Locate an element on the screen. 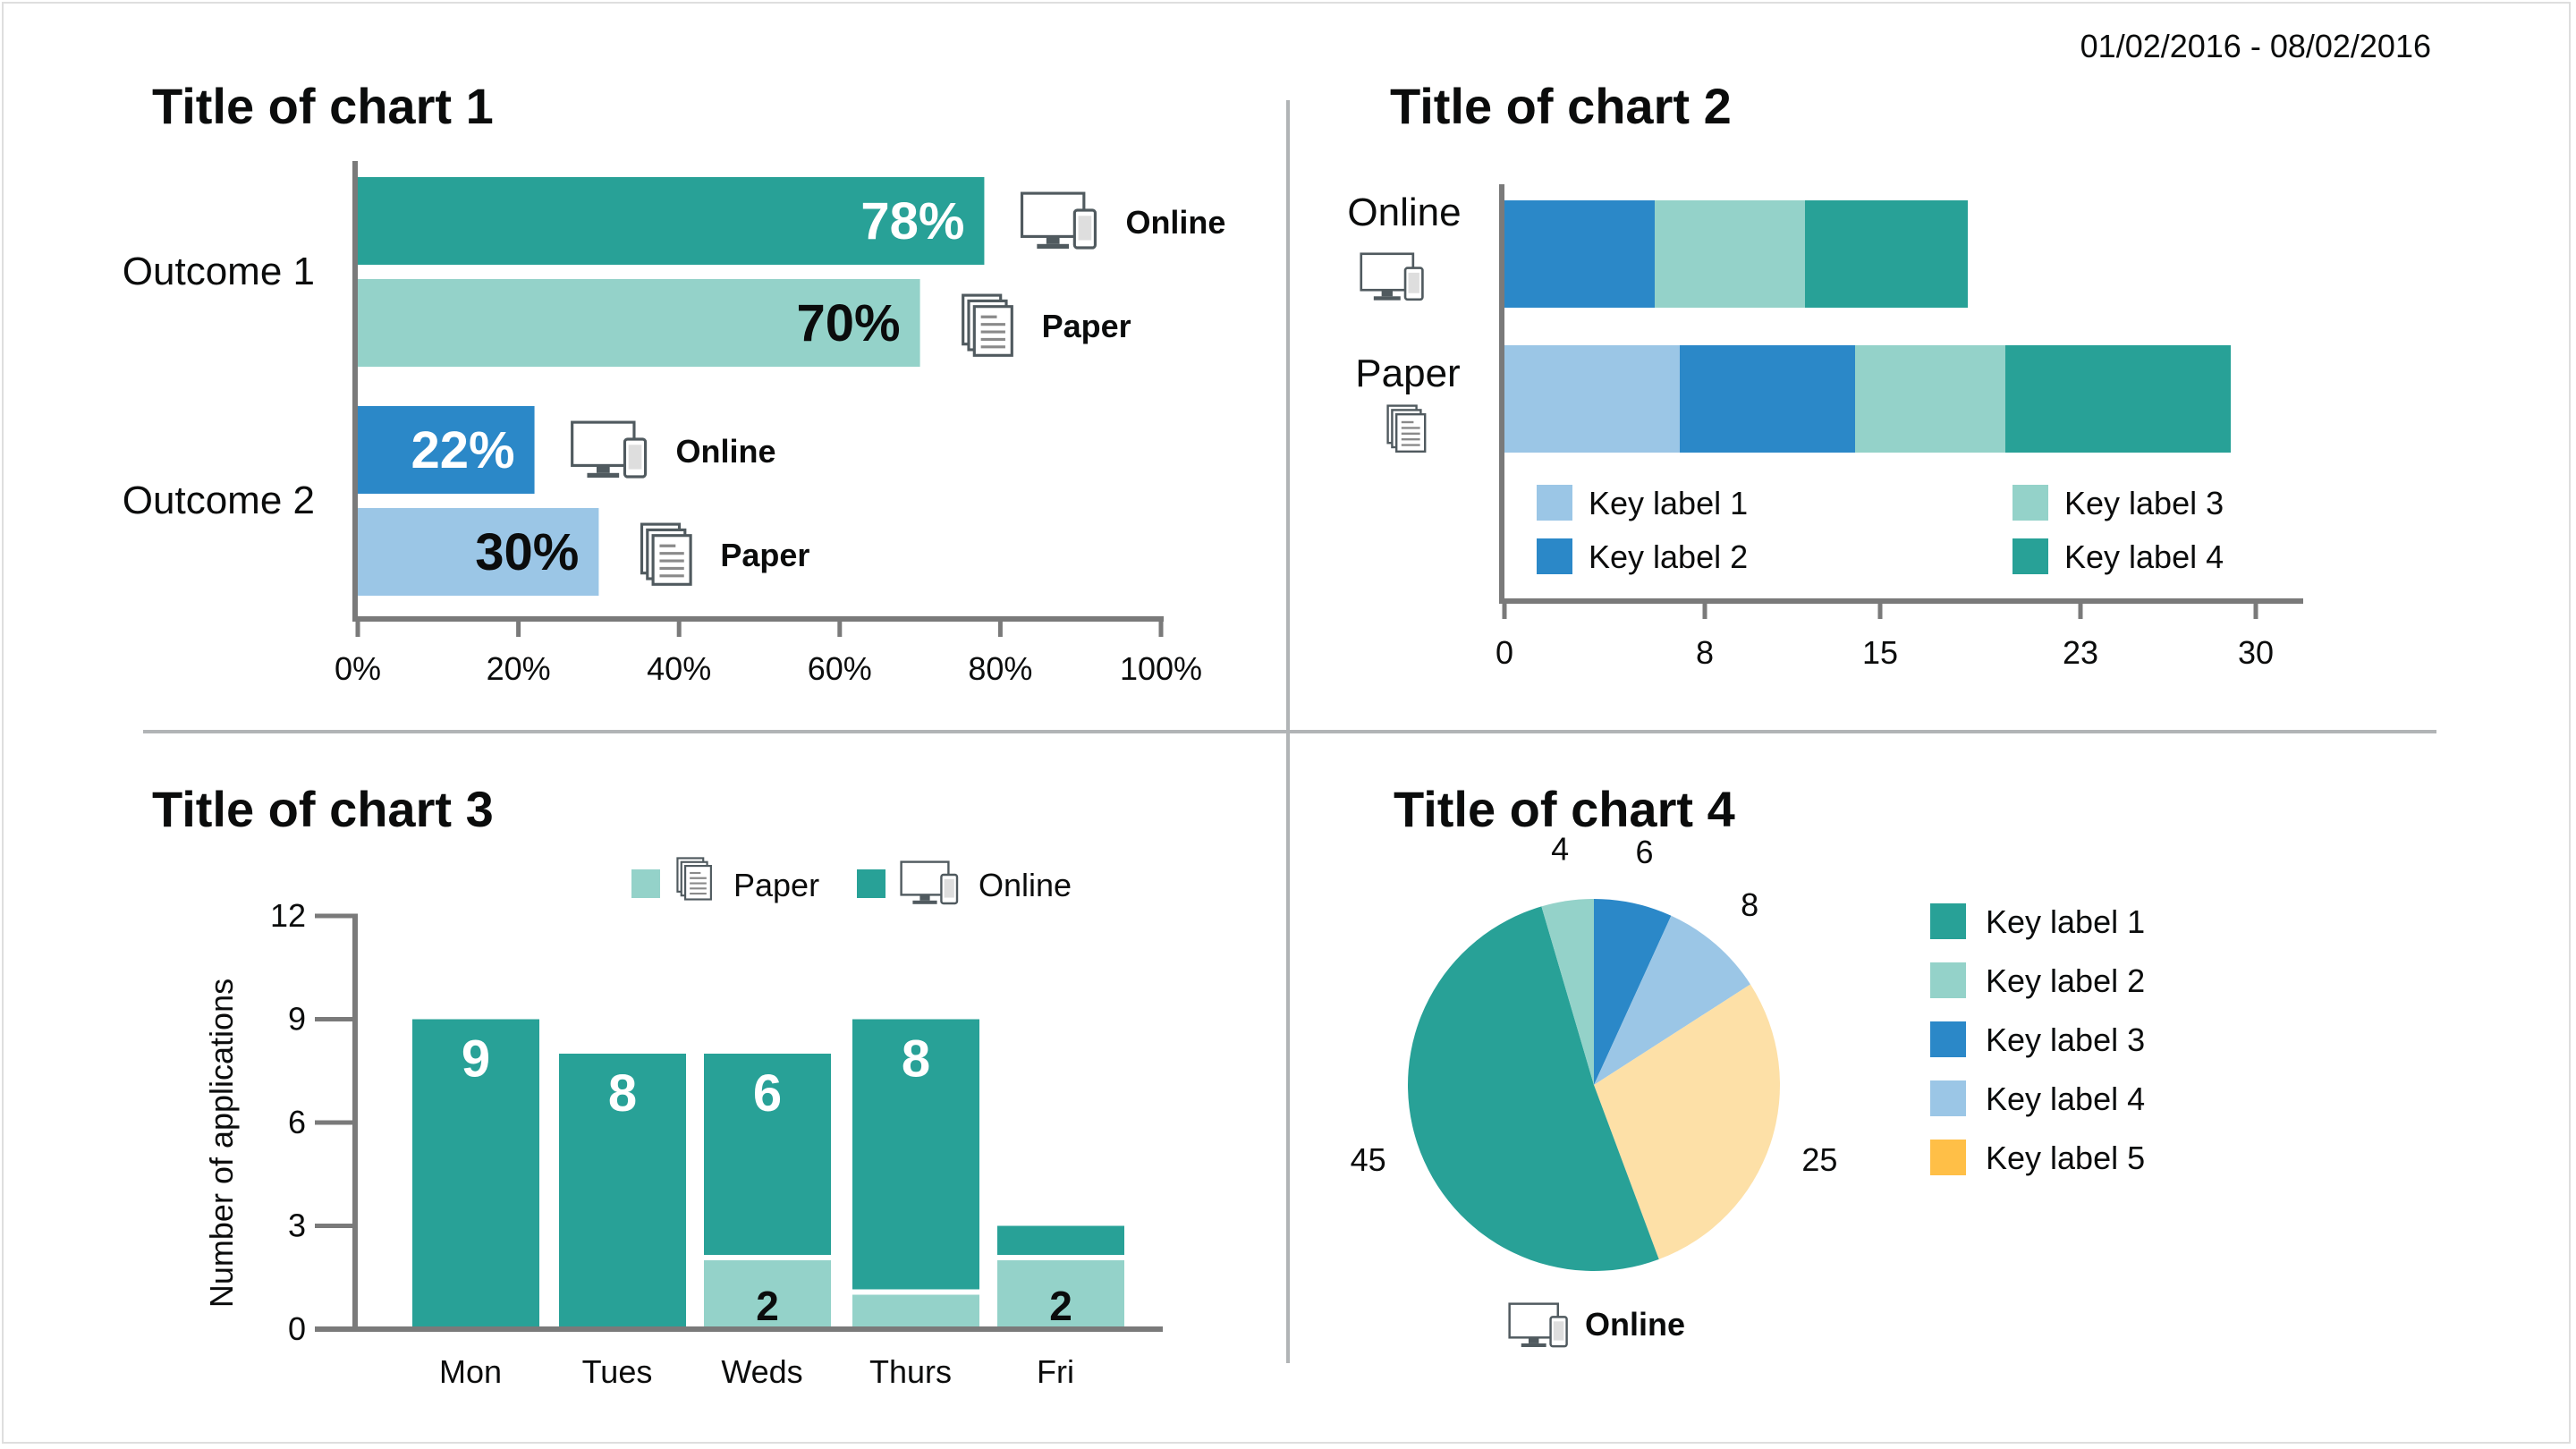 Image resolution: width=2576 pixels, height=1449 pixels. chart-2-title: Title of chart 2 is located at coordinates (1561, 106).